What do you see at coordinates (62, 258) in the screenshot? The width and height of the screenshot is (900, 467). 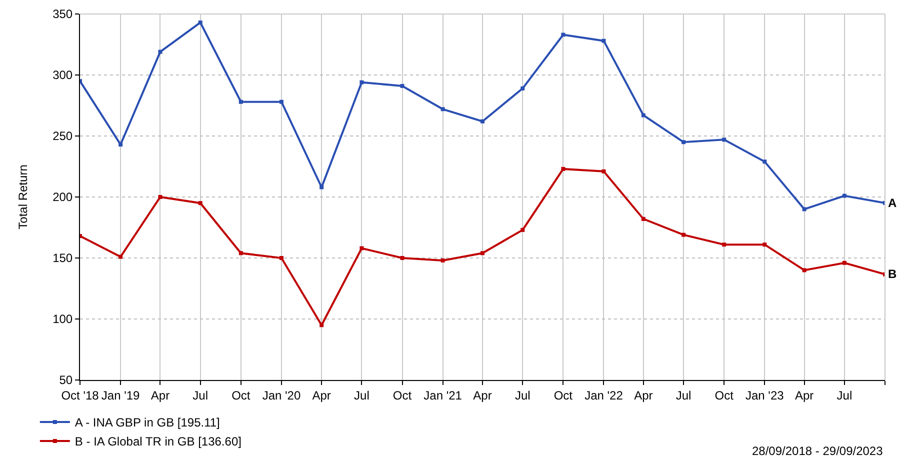 I see `y-tick-label: 150` at bounding box center [62, 258].